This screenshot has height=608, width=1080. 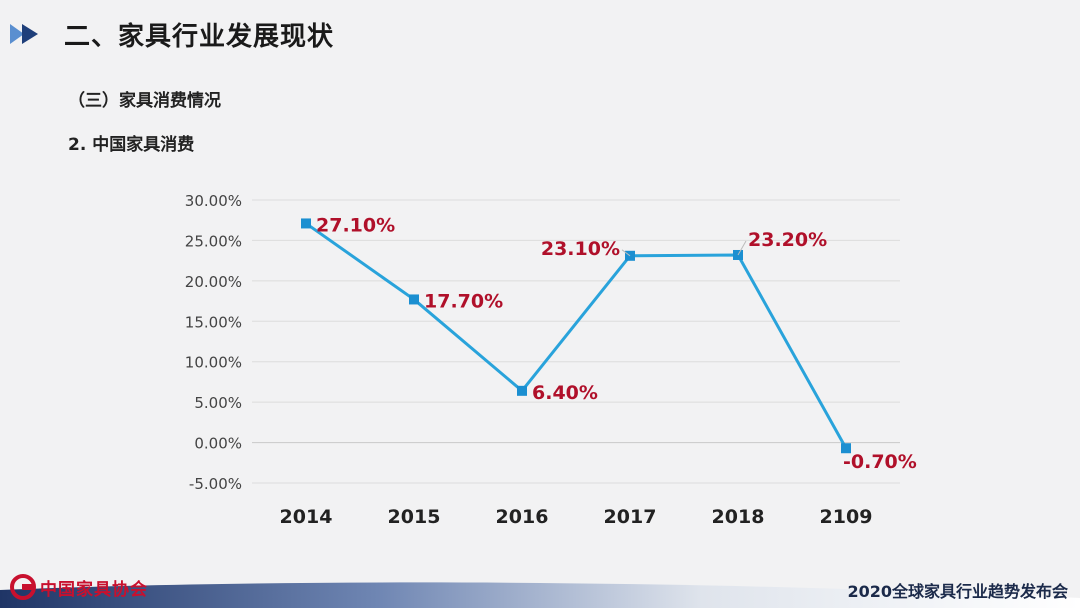 I want to click on y-tick-label: 25.00%, so click(x=213, y=241).